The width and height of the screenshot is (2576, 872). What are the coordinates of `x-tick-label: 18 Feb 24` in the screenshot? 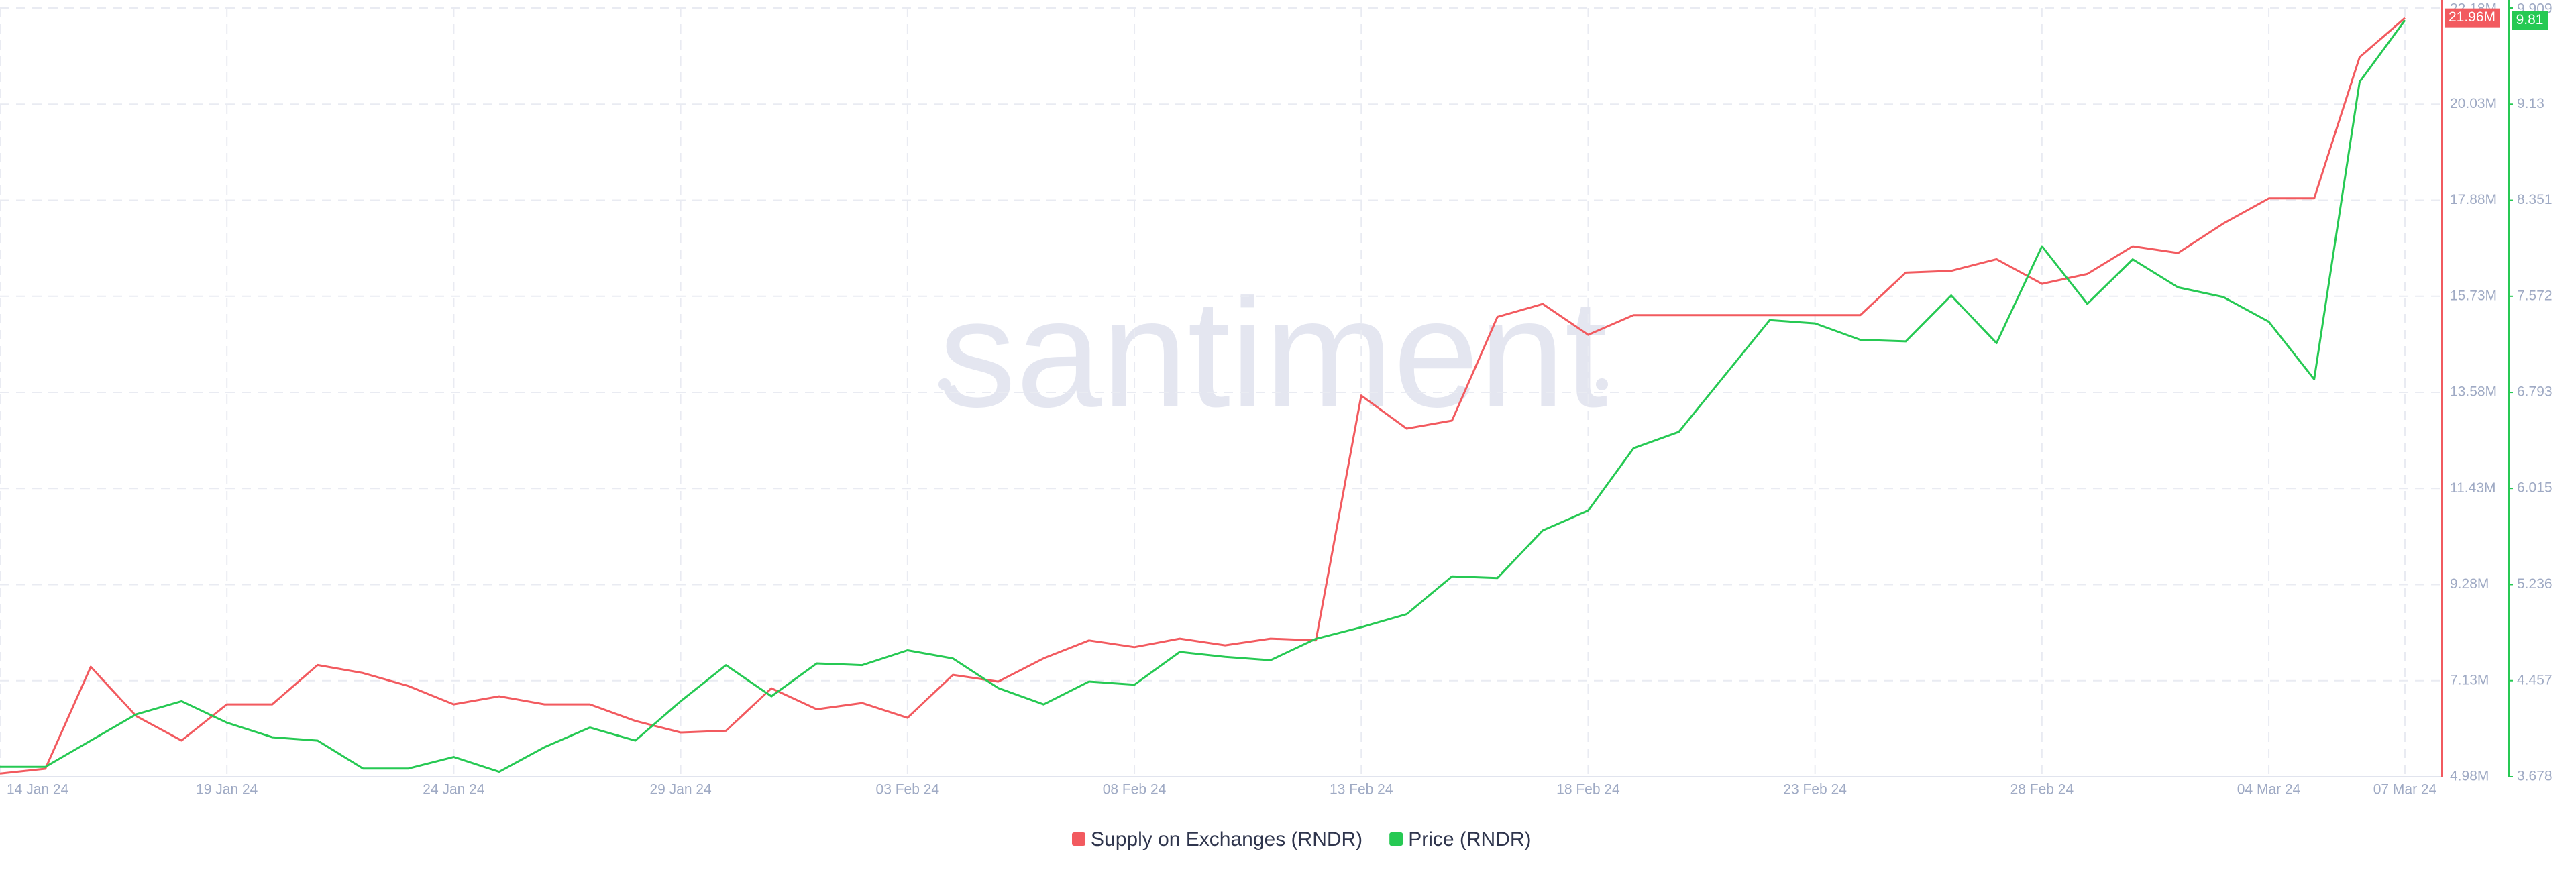 It's located at (1588, 790).